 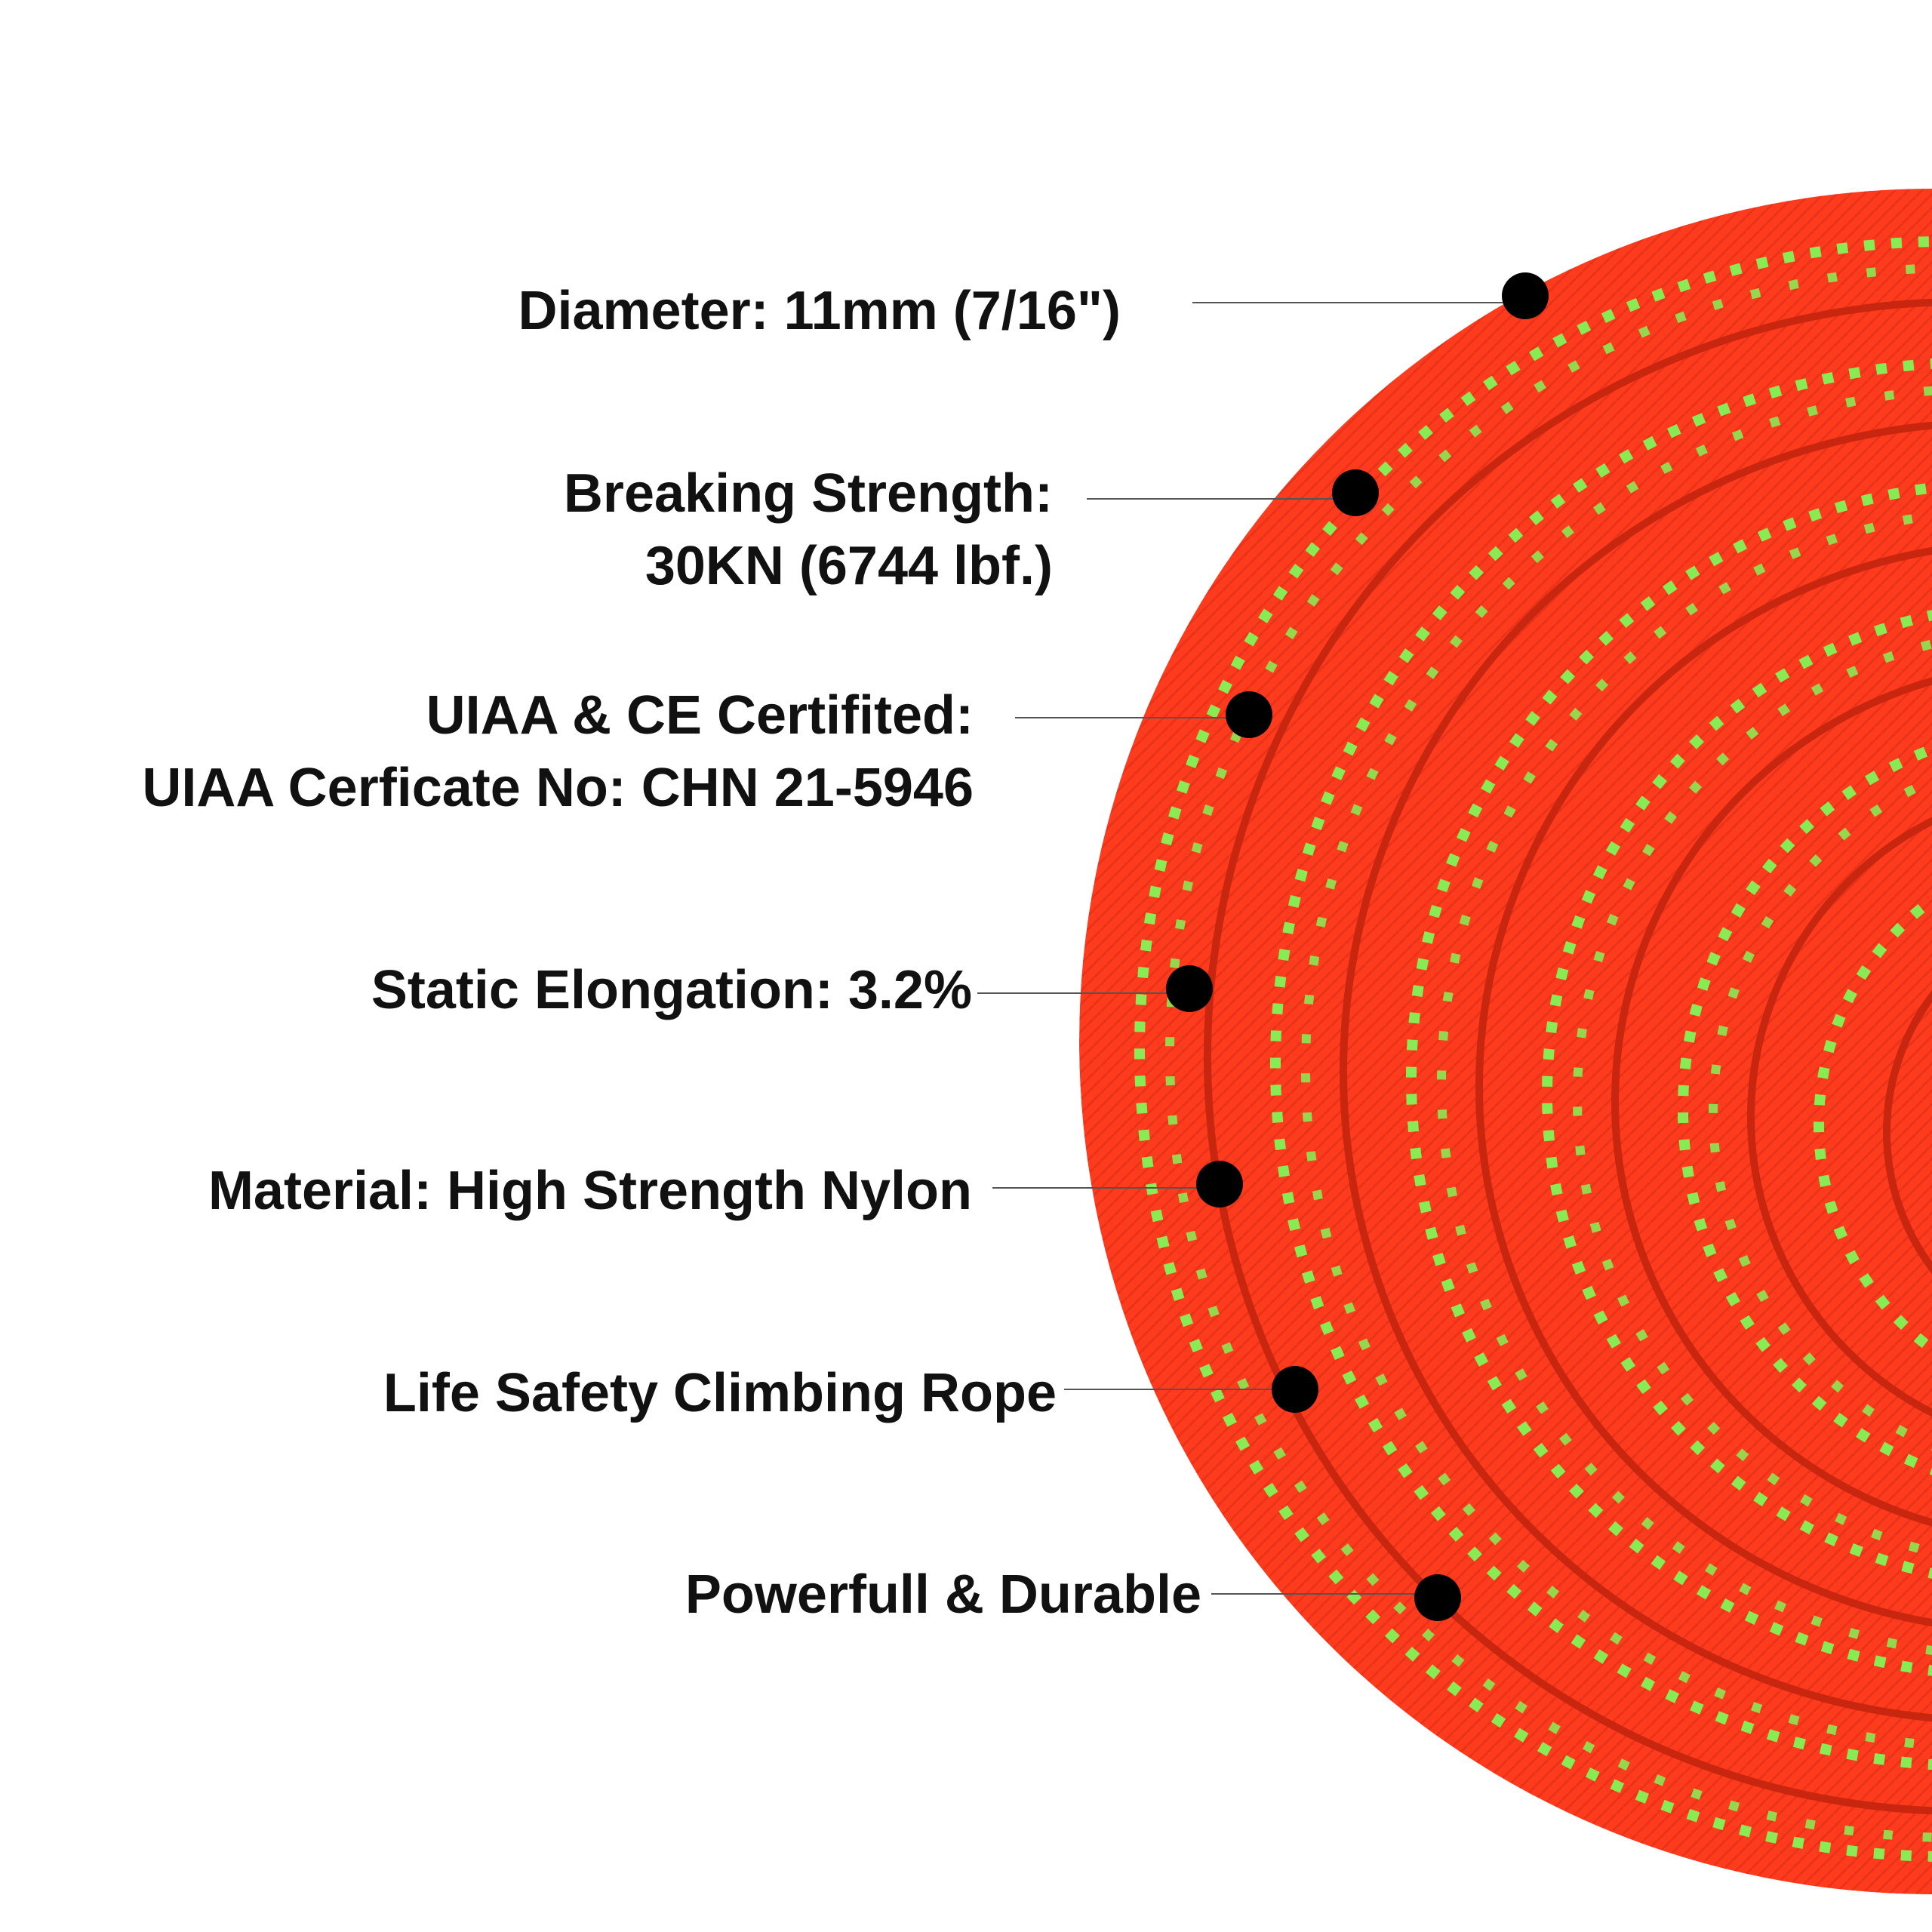 I want to click on leader-line-durability, so click(x=1324, y=1594).